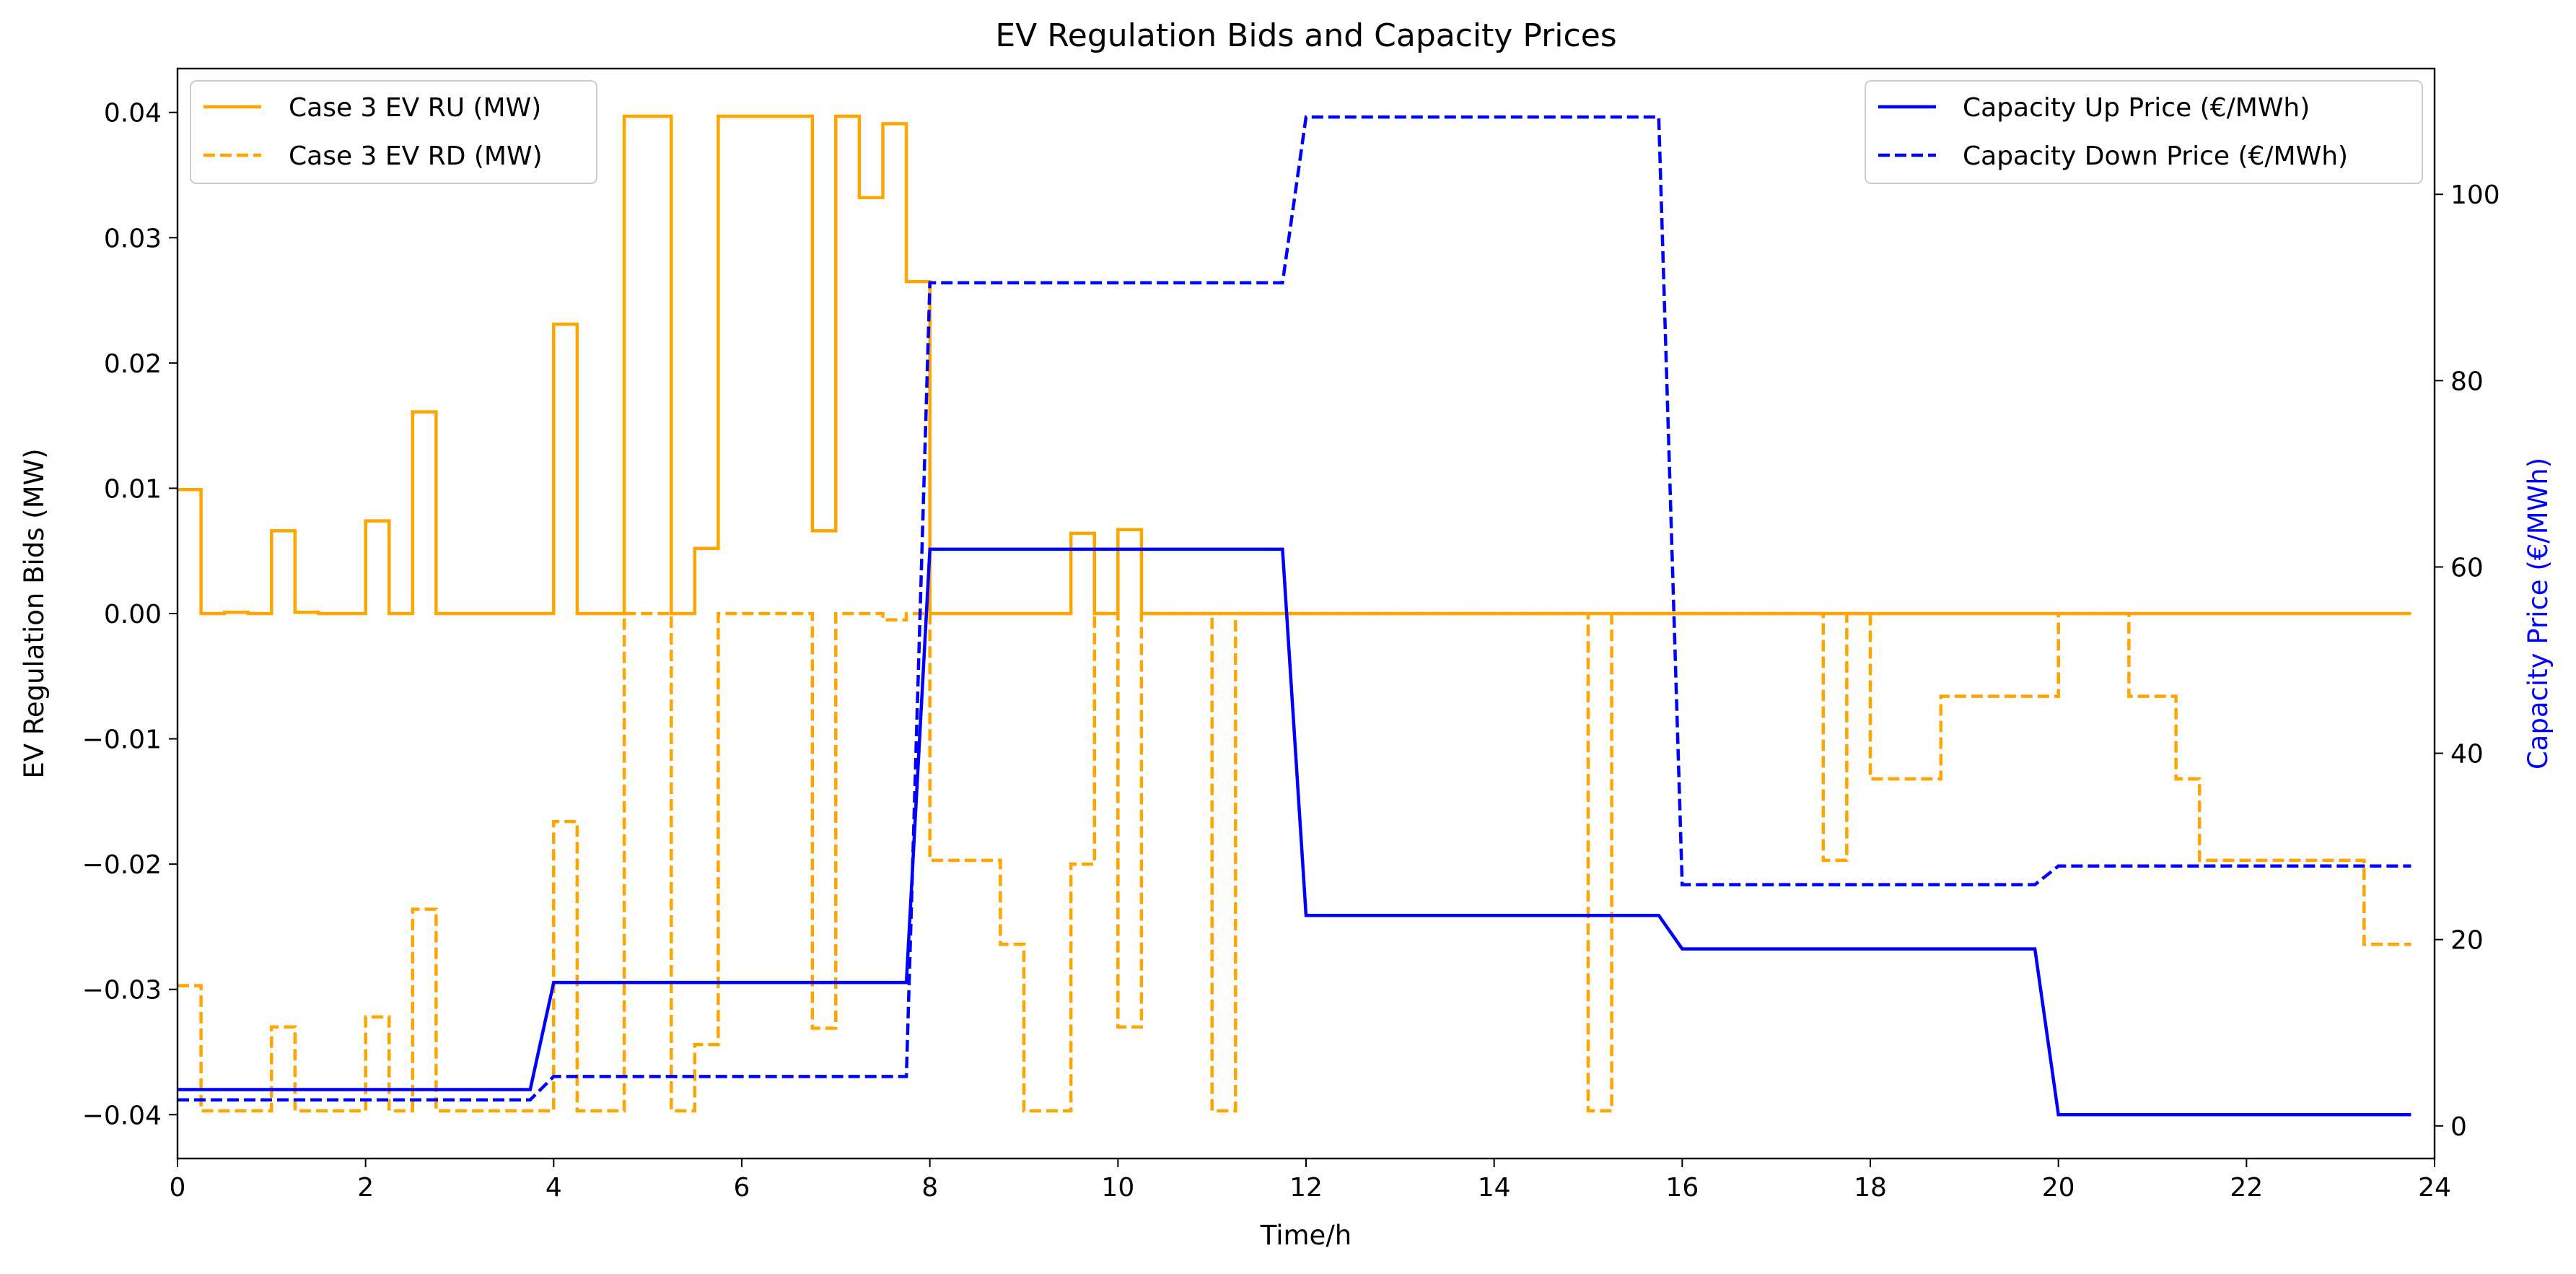 This screenshot has width=2576, height=1274. What do you see at coordinates (415, 108) in the screenshot?
I see `legend-label-ev-ru: Case 3 EV RU (MW)` at bounding box center [415, 108].